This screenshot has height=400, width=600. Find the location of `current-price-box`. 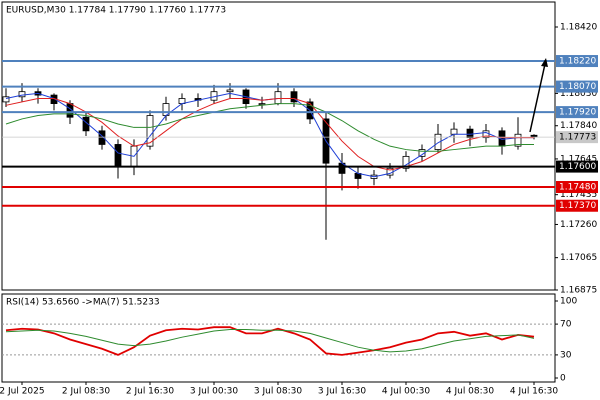

current-price-box is located at coordinates (577, 137).